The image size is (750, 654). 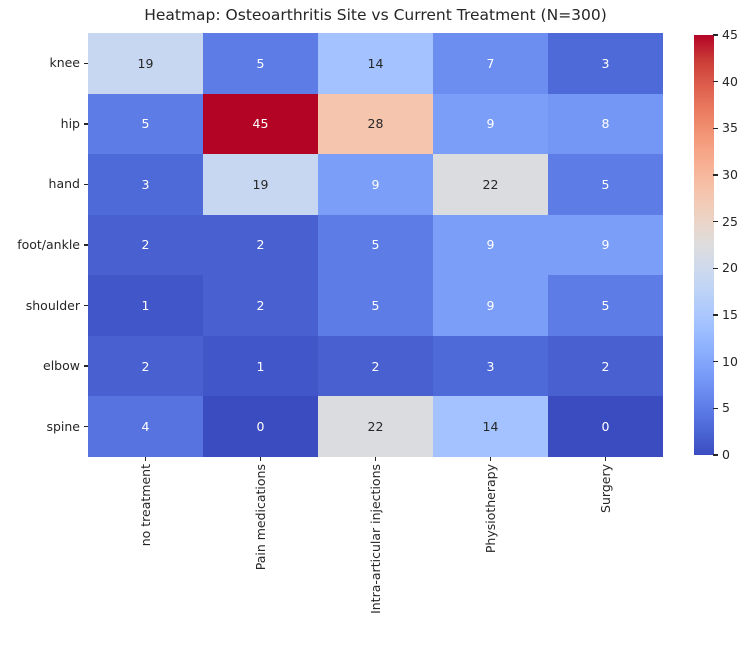 I want to click on heatmap-cell: 19, so click(x=260, y=184).